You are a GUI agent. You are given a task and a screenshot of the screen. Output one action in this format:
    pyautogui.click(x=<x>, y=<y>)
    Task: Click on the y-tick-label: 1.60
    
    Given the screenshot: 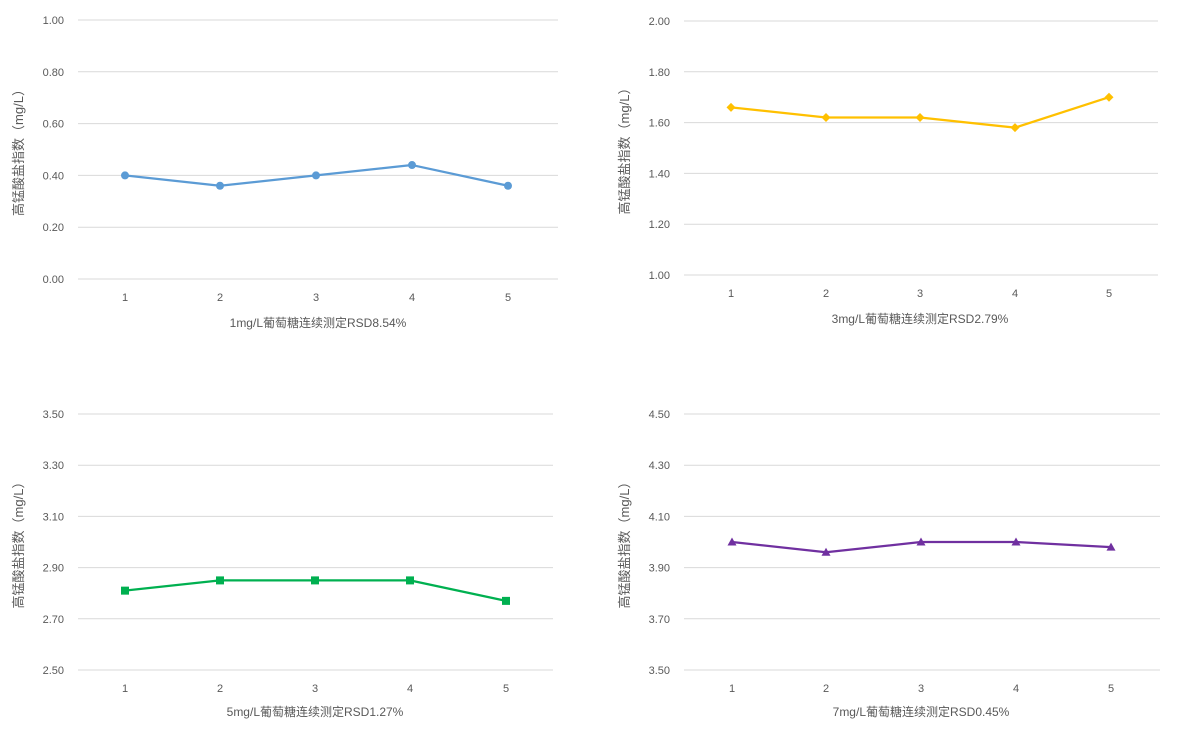 What is the action you would take?
    pyautogui.click(x=659, y=124)
    